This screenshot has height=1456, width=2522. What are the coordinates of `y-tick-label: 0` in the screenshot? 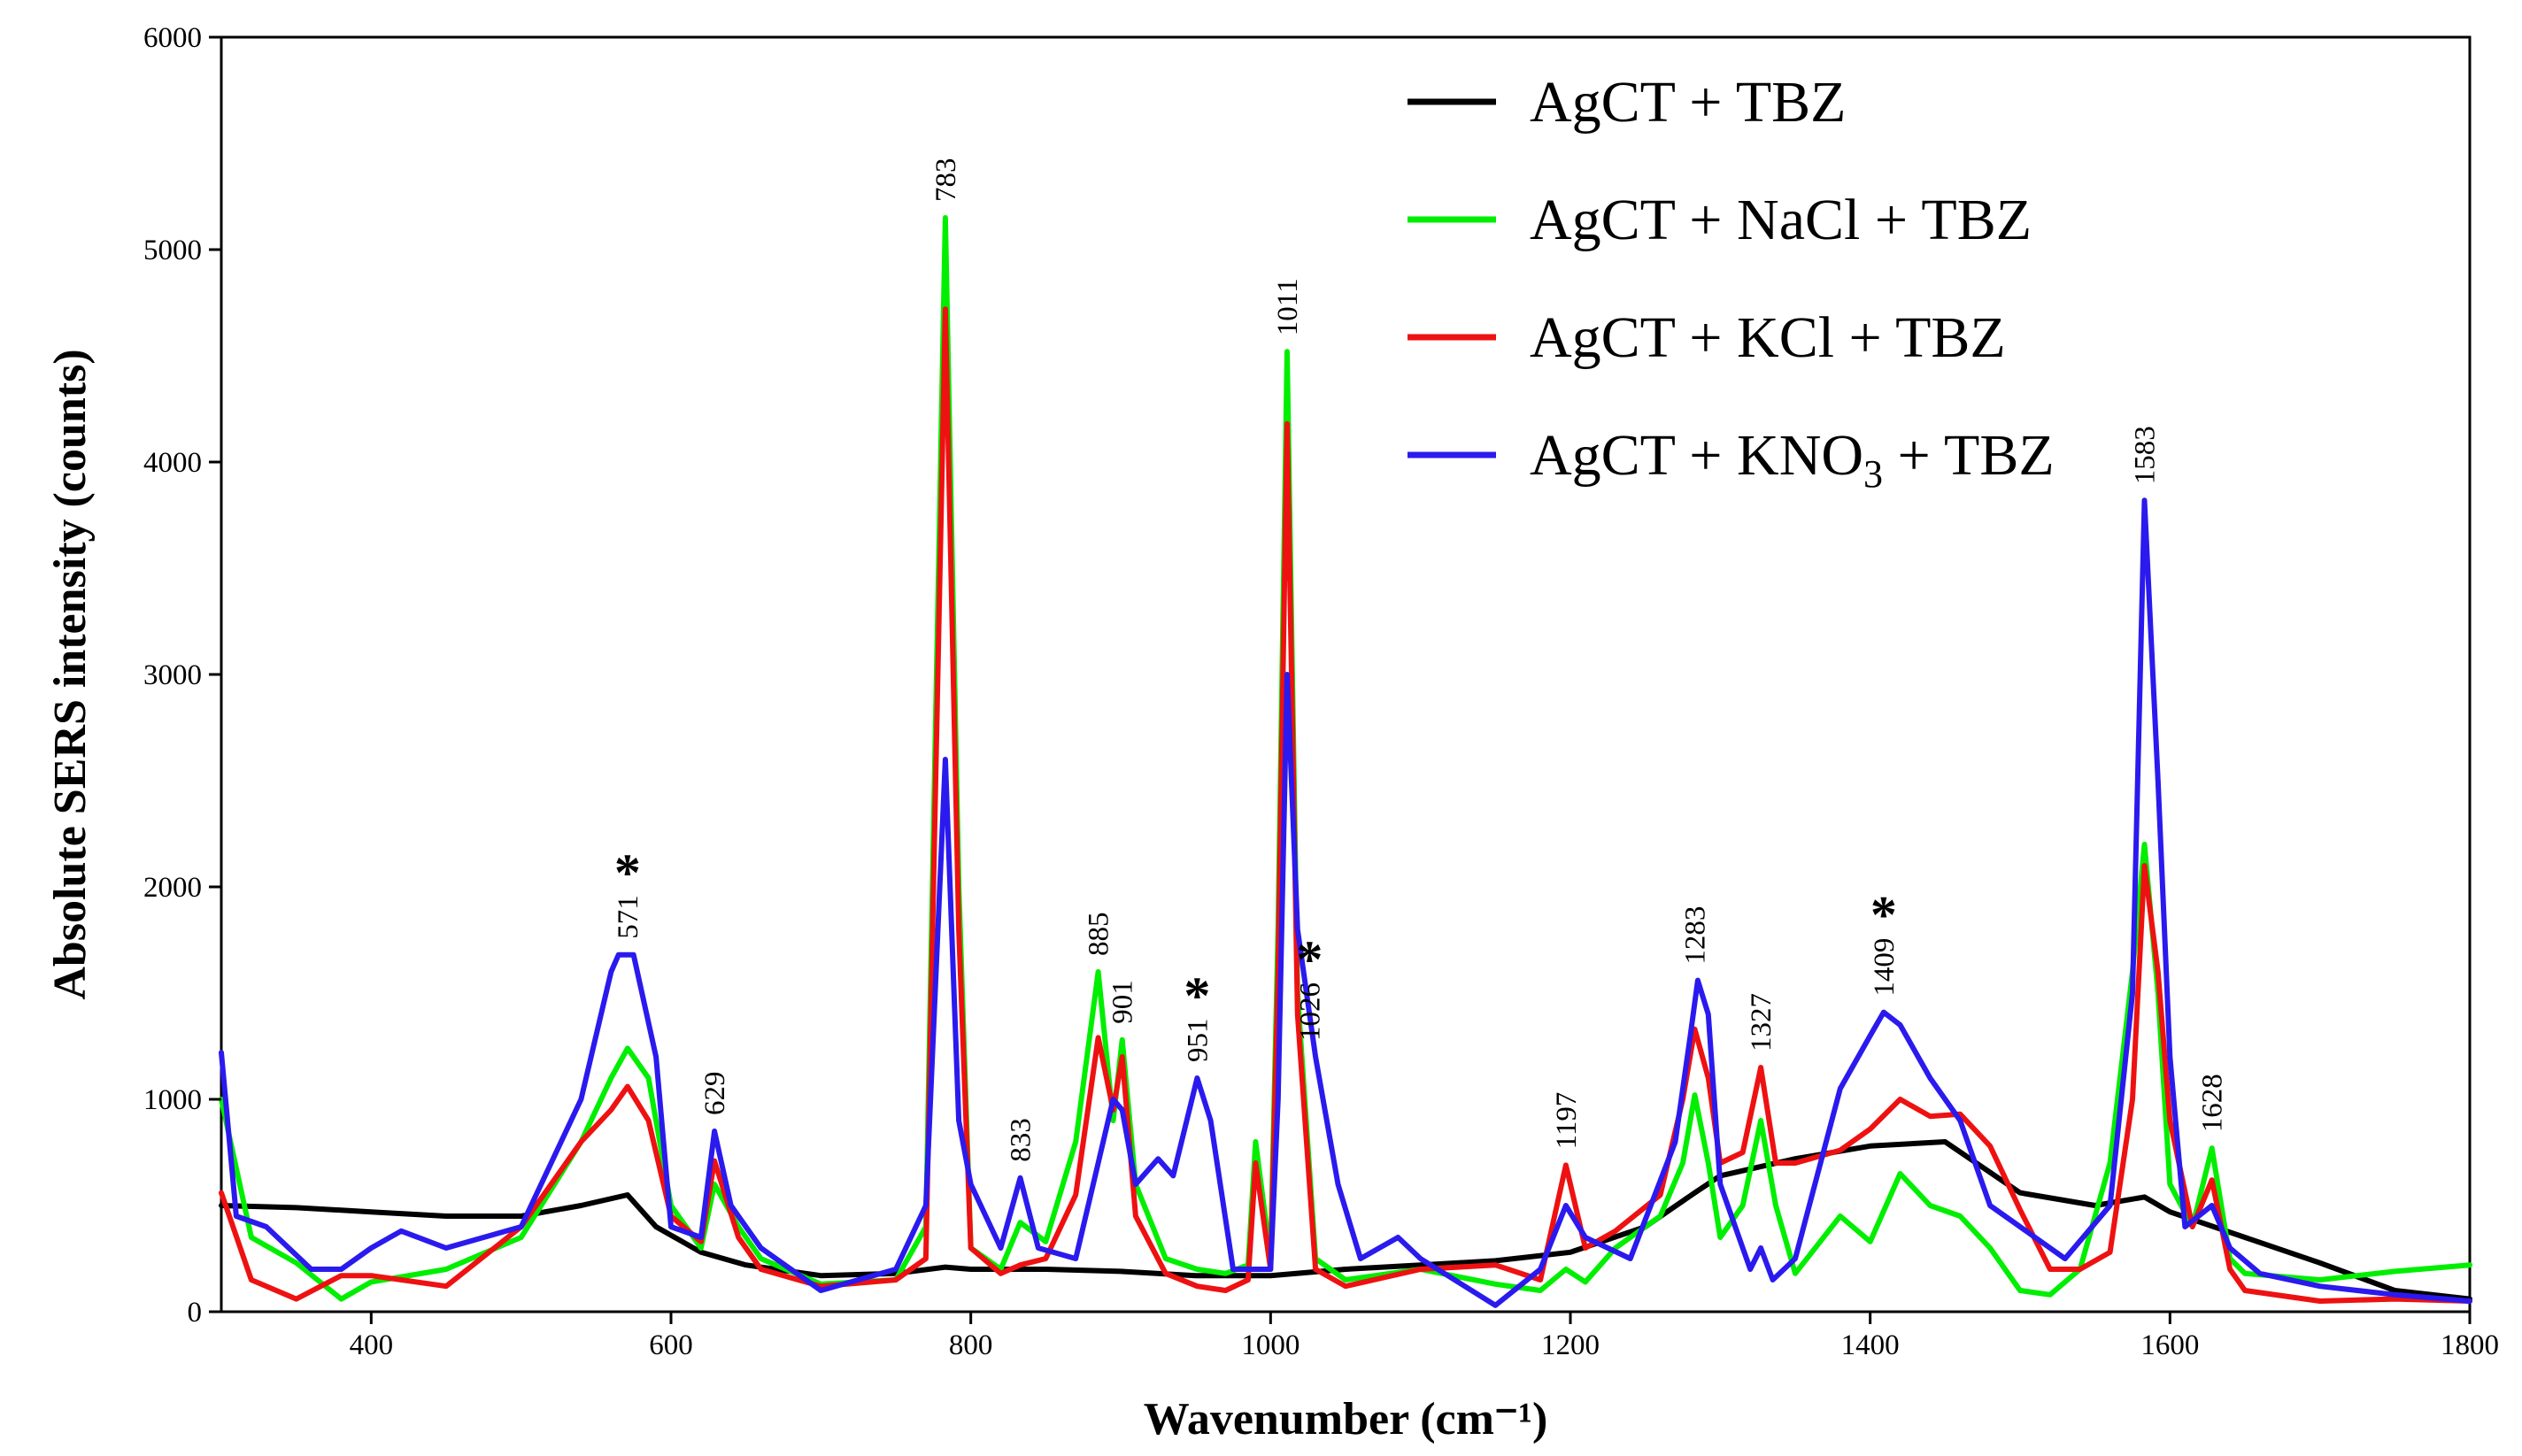 It's located at (195, 1313).